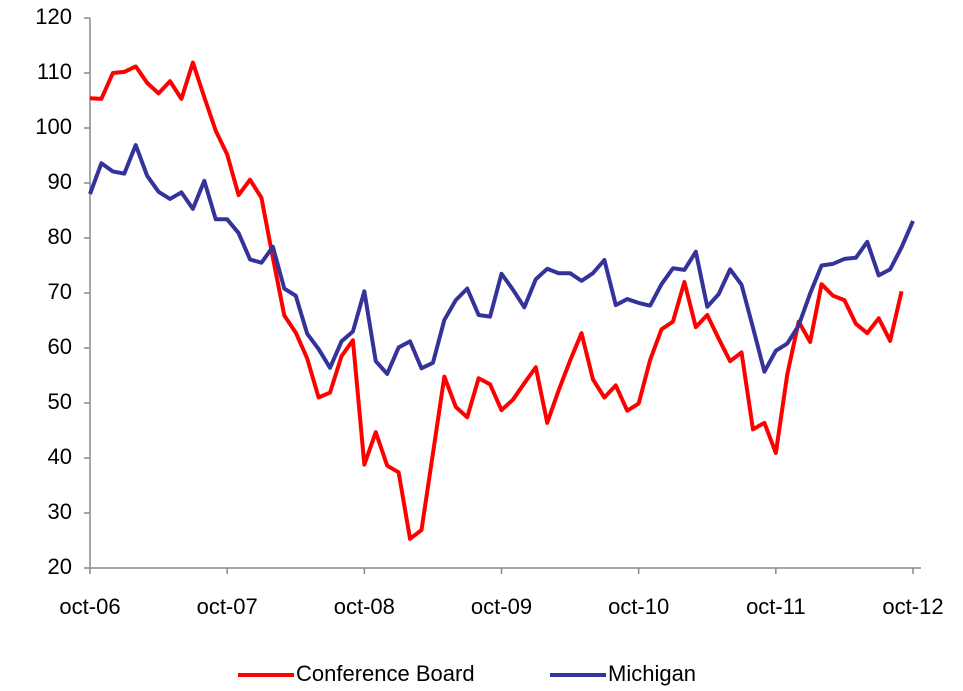 The image size is (963, 691). Describe the element at coordinates (54, 71) in the screenshot. I see `y-tick-label: 110` at that location.